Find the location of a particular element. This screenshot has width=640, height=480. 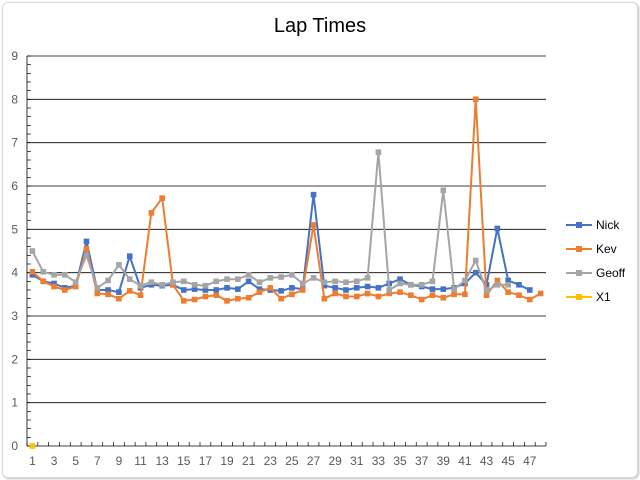

x-tick-label: 13 is located at coordinates (162, 461).